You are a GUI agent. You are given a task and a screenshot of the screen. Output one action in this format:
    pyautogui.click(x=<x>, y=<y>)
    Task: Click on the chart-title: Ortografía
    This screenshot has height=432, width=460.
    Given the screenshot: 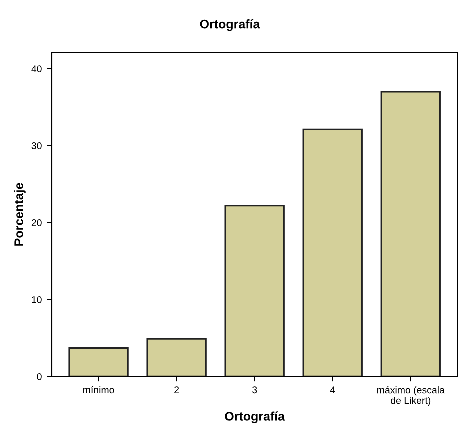 What is the action you would take?
    pyautogui.click(x=230, y=25)
    